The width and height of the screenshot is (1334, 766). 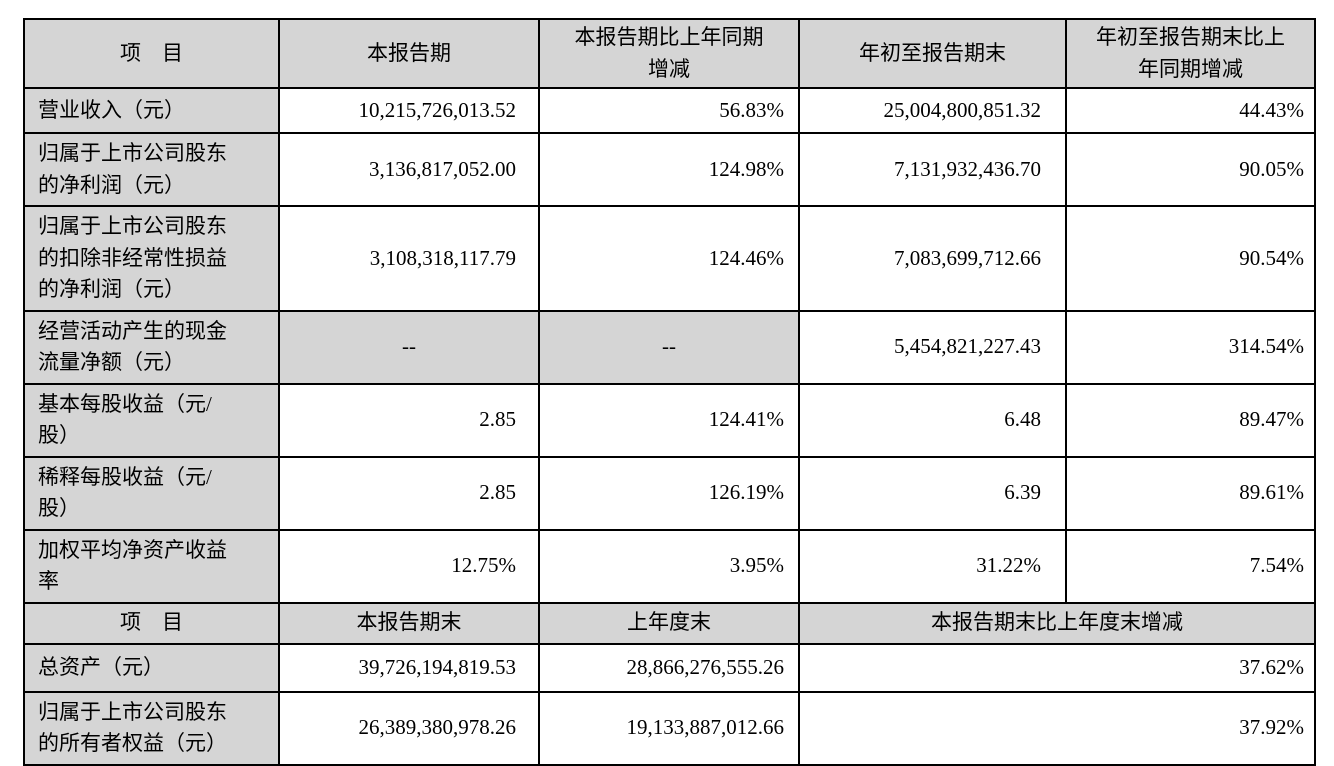 I want to click on value-cell: 10,215,726,013.52, so click(x=409, y=110).